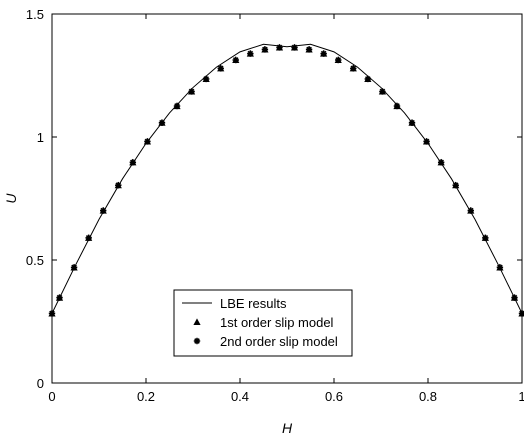  What do you see at coordinates (428, 396) in the screenshot?
I see `x-tick-label: 0.8` at bounding box center [428, 396].